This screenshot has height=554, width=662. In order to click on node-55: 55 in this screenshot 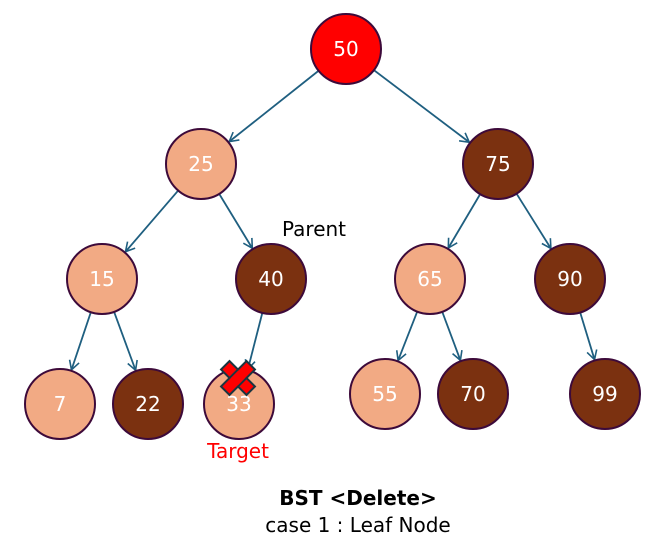, I will do `click(385, 394)`.